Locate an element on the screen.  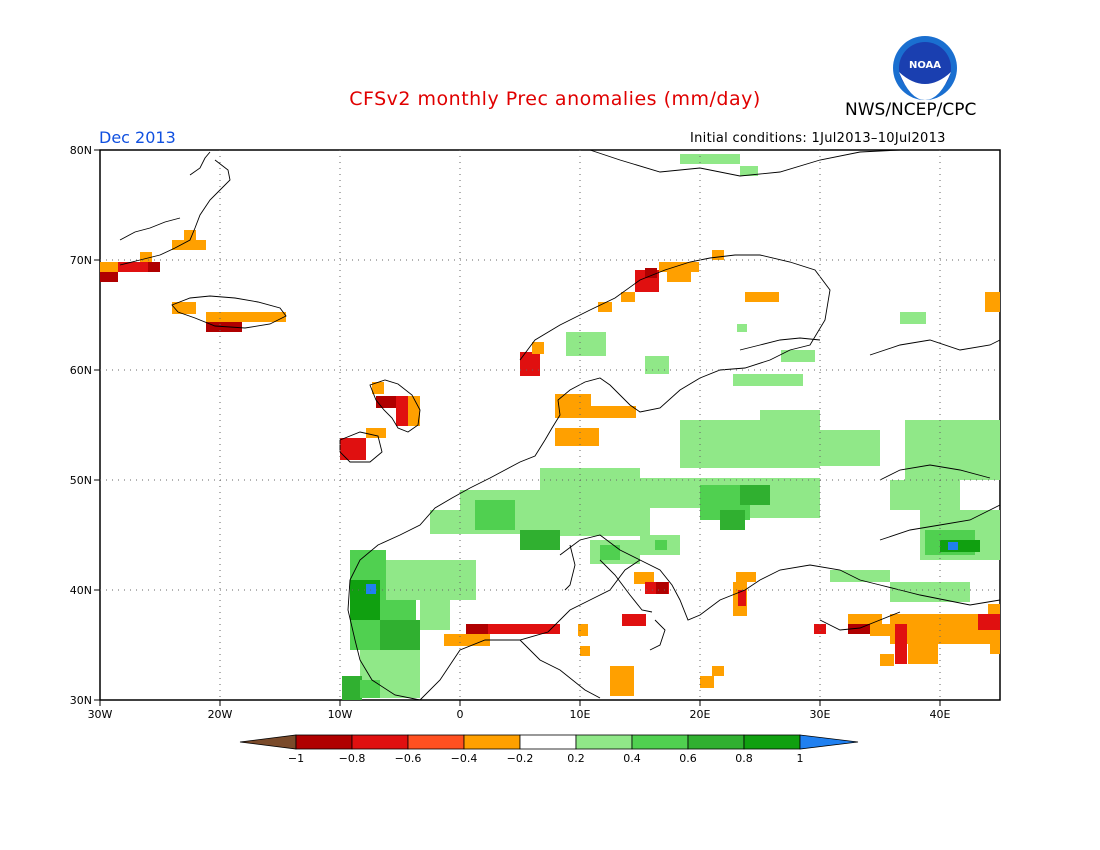
y-tick-label: 80N is located at coordinates (81, 150).